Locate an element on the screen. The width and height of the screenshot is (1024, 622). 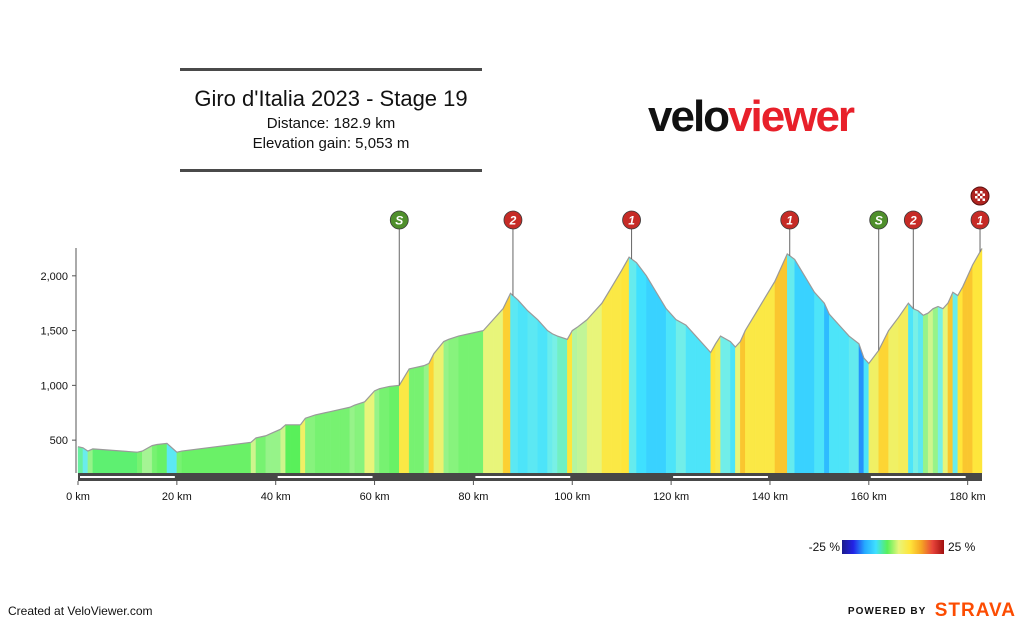
logo-viewer: viewer is located at coordinates (791, 116).